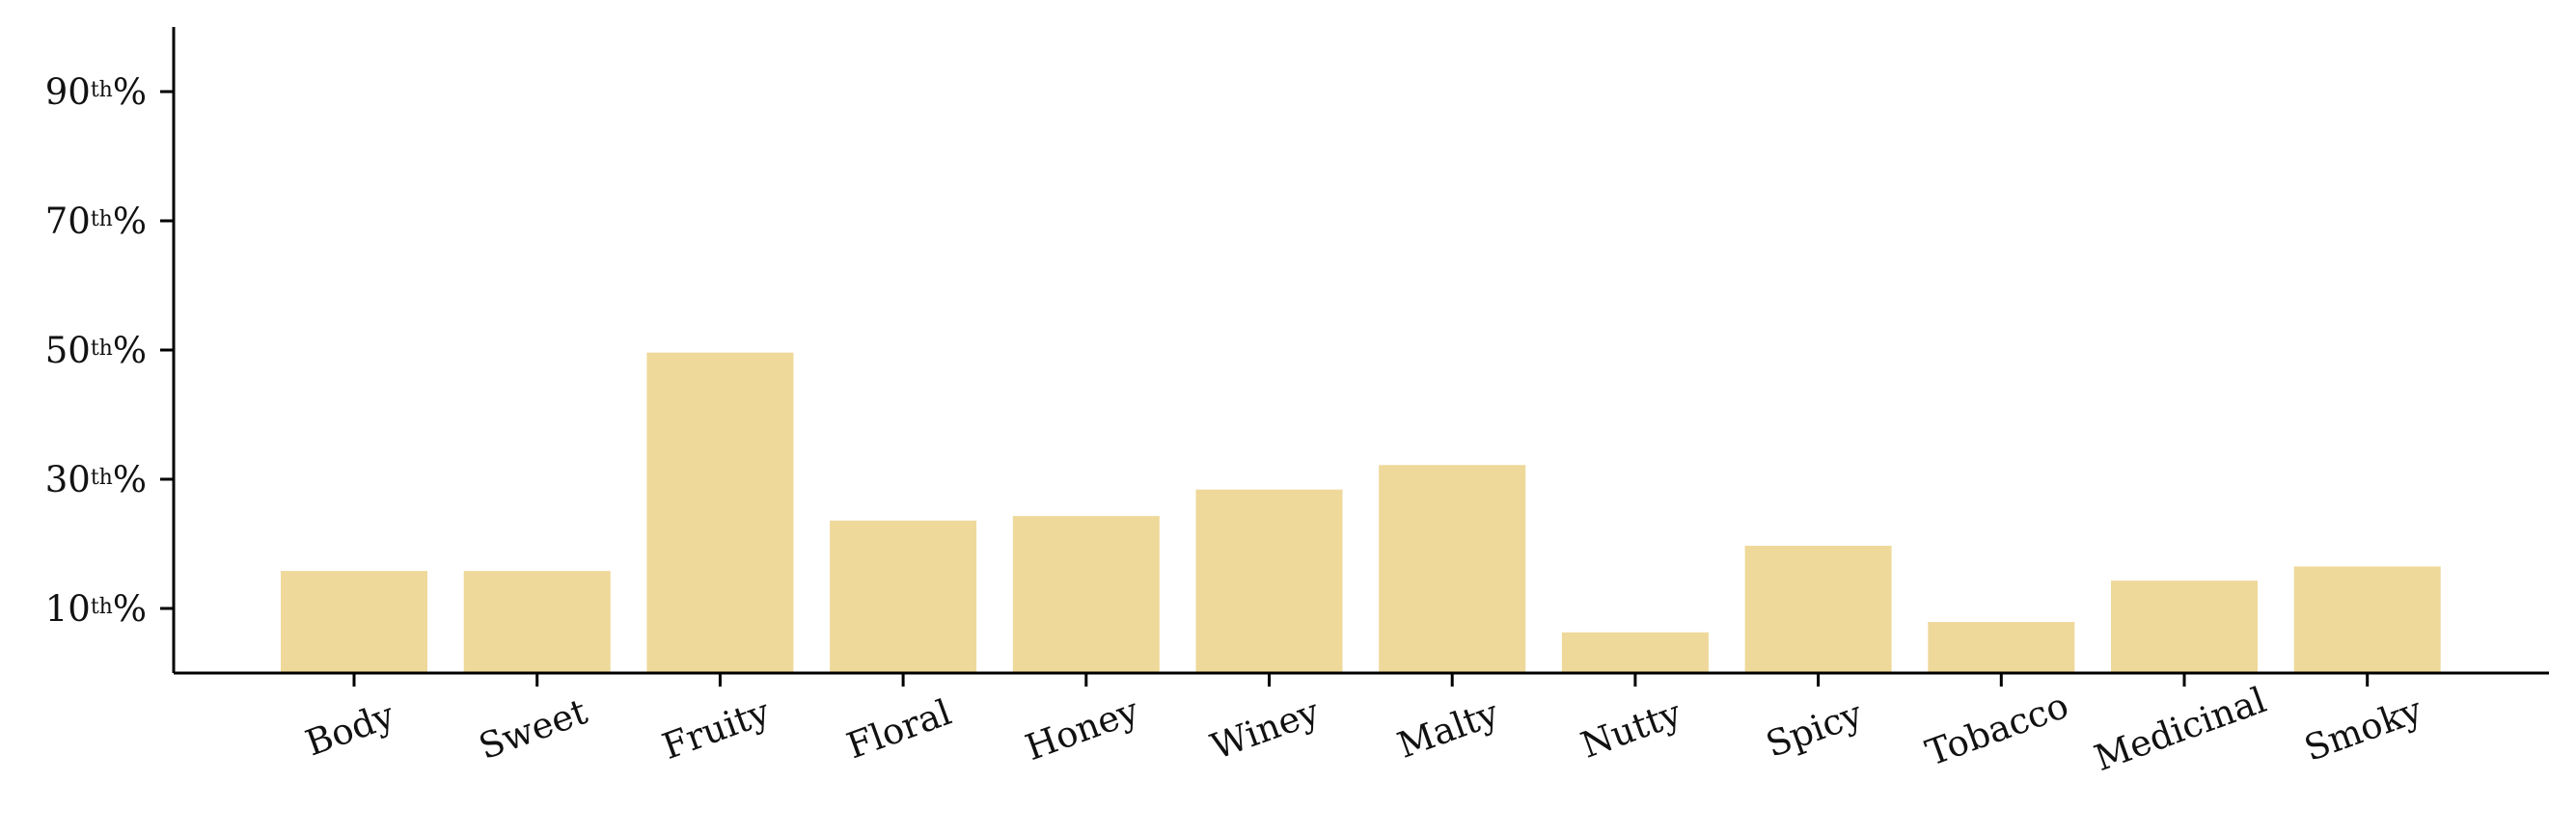 The width and height of the screenshot is (2576, 836). What do you see at coordinates (2367, 619) in the screenshot?
I see `bar-smoky` at bounding box center [2367, 619].